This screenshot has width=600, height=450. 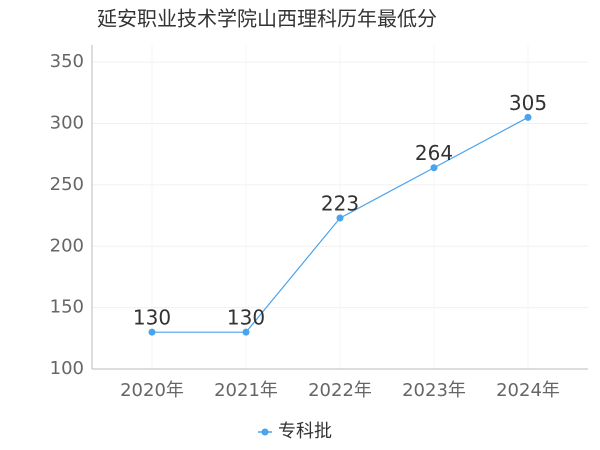 What do you see at coordinates (340, 390) in the screenshot?
I see `x-tick-label: 2022年` at bounding box center [340, 390].